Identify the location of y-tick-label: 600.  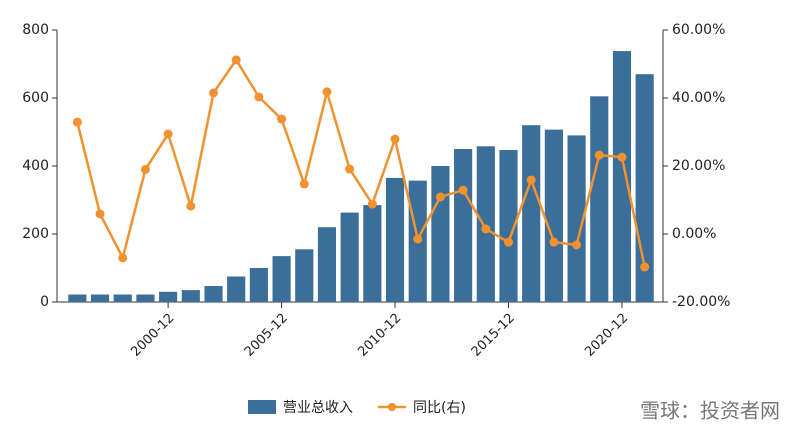
(35, 98).